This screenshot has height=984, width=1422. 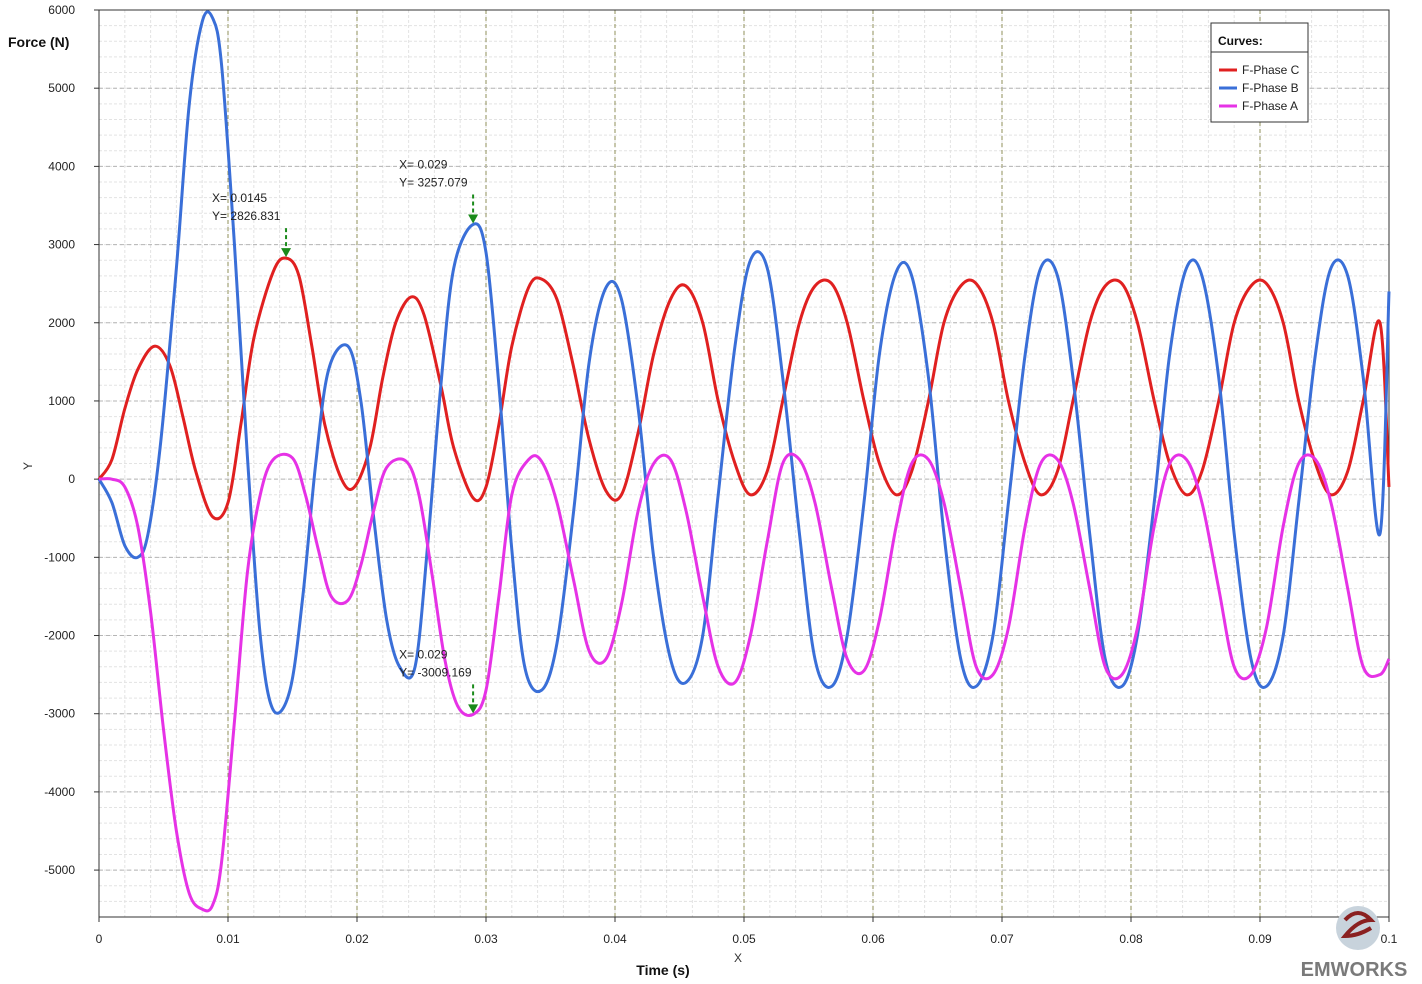 What do you see at coordinates (486, 939) in the screenshot?
I see `x-tick-label: 0.03` at bounding box center [486, 939].